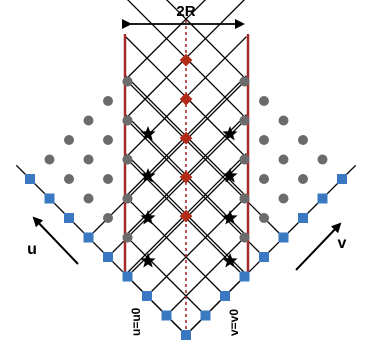 The height and width of the screenshot is (347, 372). What do you see at coordinates (55, 240) in the screenshot?
I see `u-arrow` at bounding box center [55, 240].